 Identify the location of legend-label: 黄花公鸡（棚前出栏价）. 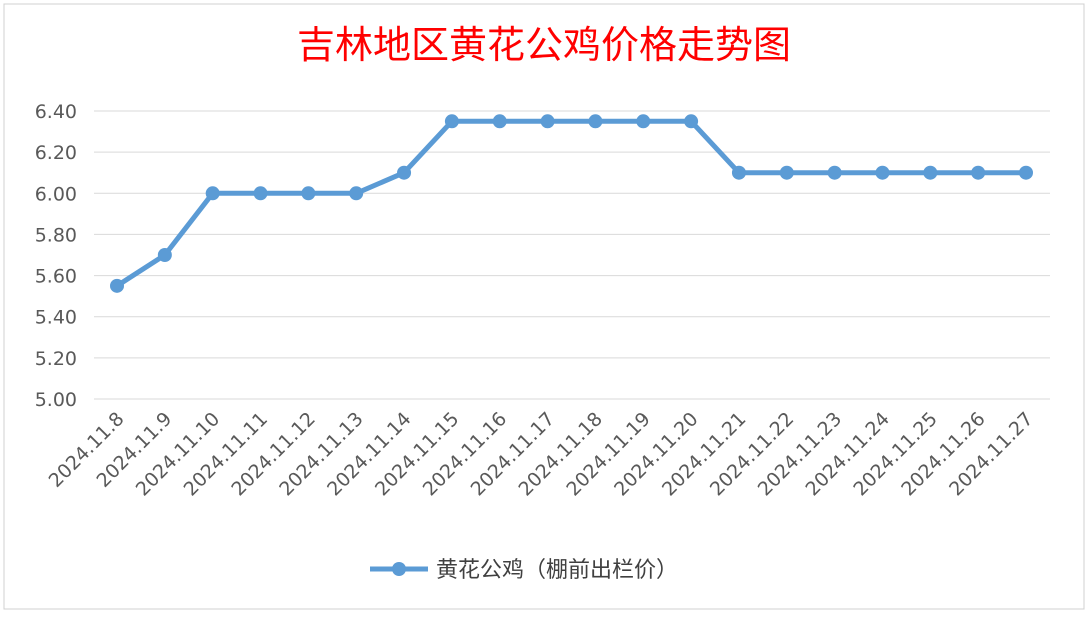
(557, 570).